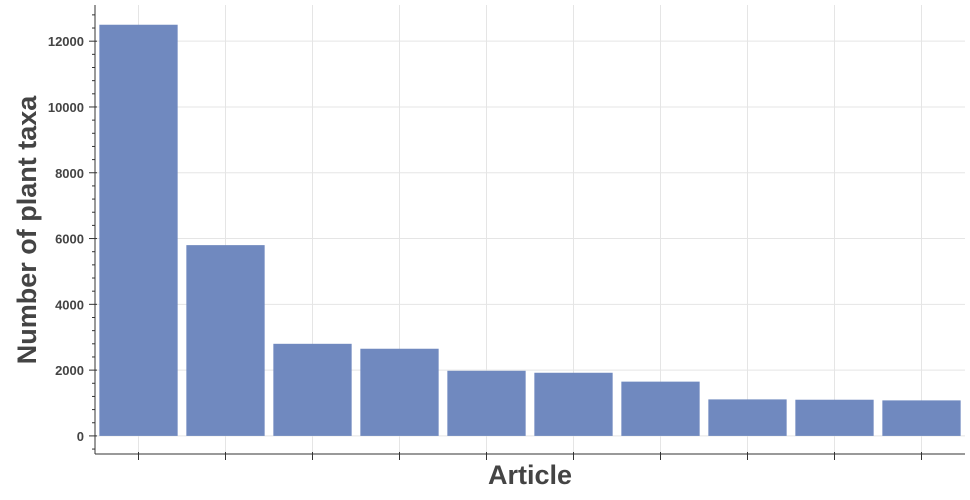 Image resolution: width=970 pixels, height=500 pixels. Describe the element at coordinates (66, 107) in the screenshot. I see `y-tick-label: 10000` at that location.